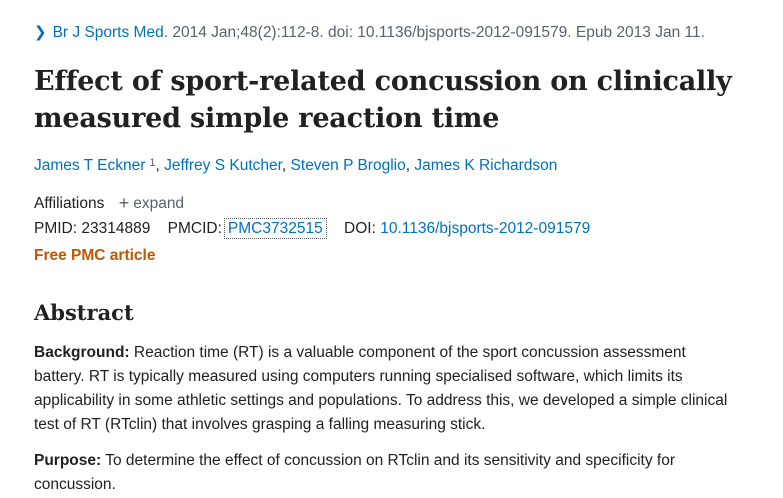 Image resolution: width=783 pixels, height=498 pixels. I want to click on doi-link: 10.1136/bjsports-2012-091579, so click(485, 228).